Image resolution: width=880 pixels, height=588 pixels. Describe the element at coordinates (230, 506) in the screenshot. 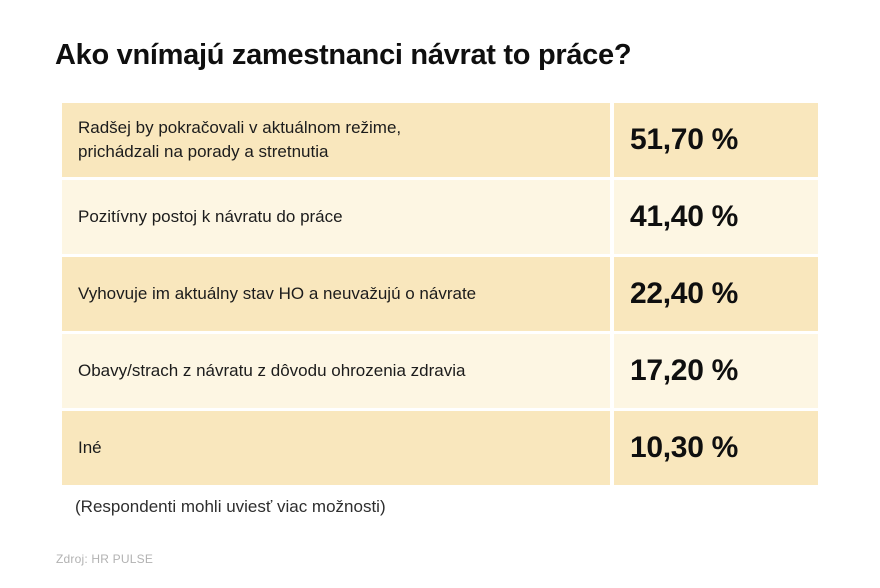

I see `footnote: (Respondenti mohli uviesť viac možnosti)` at that location.